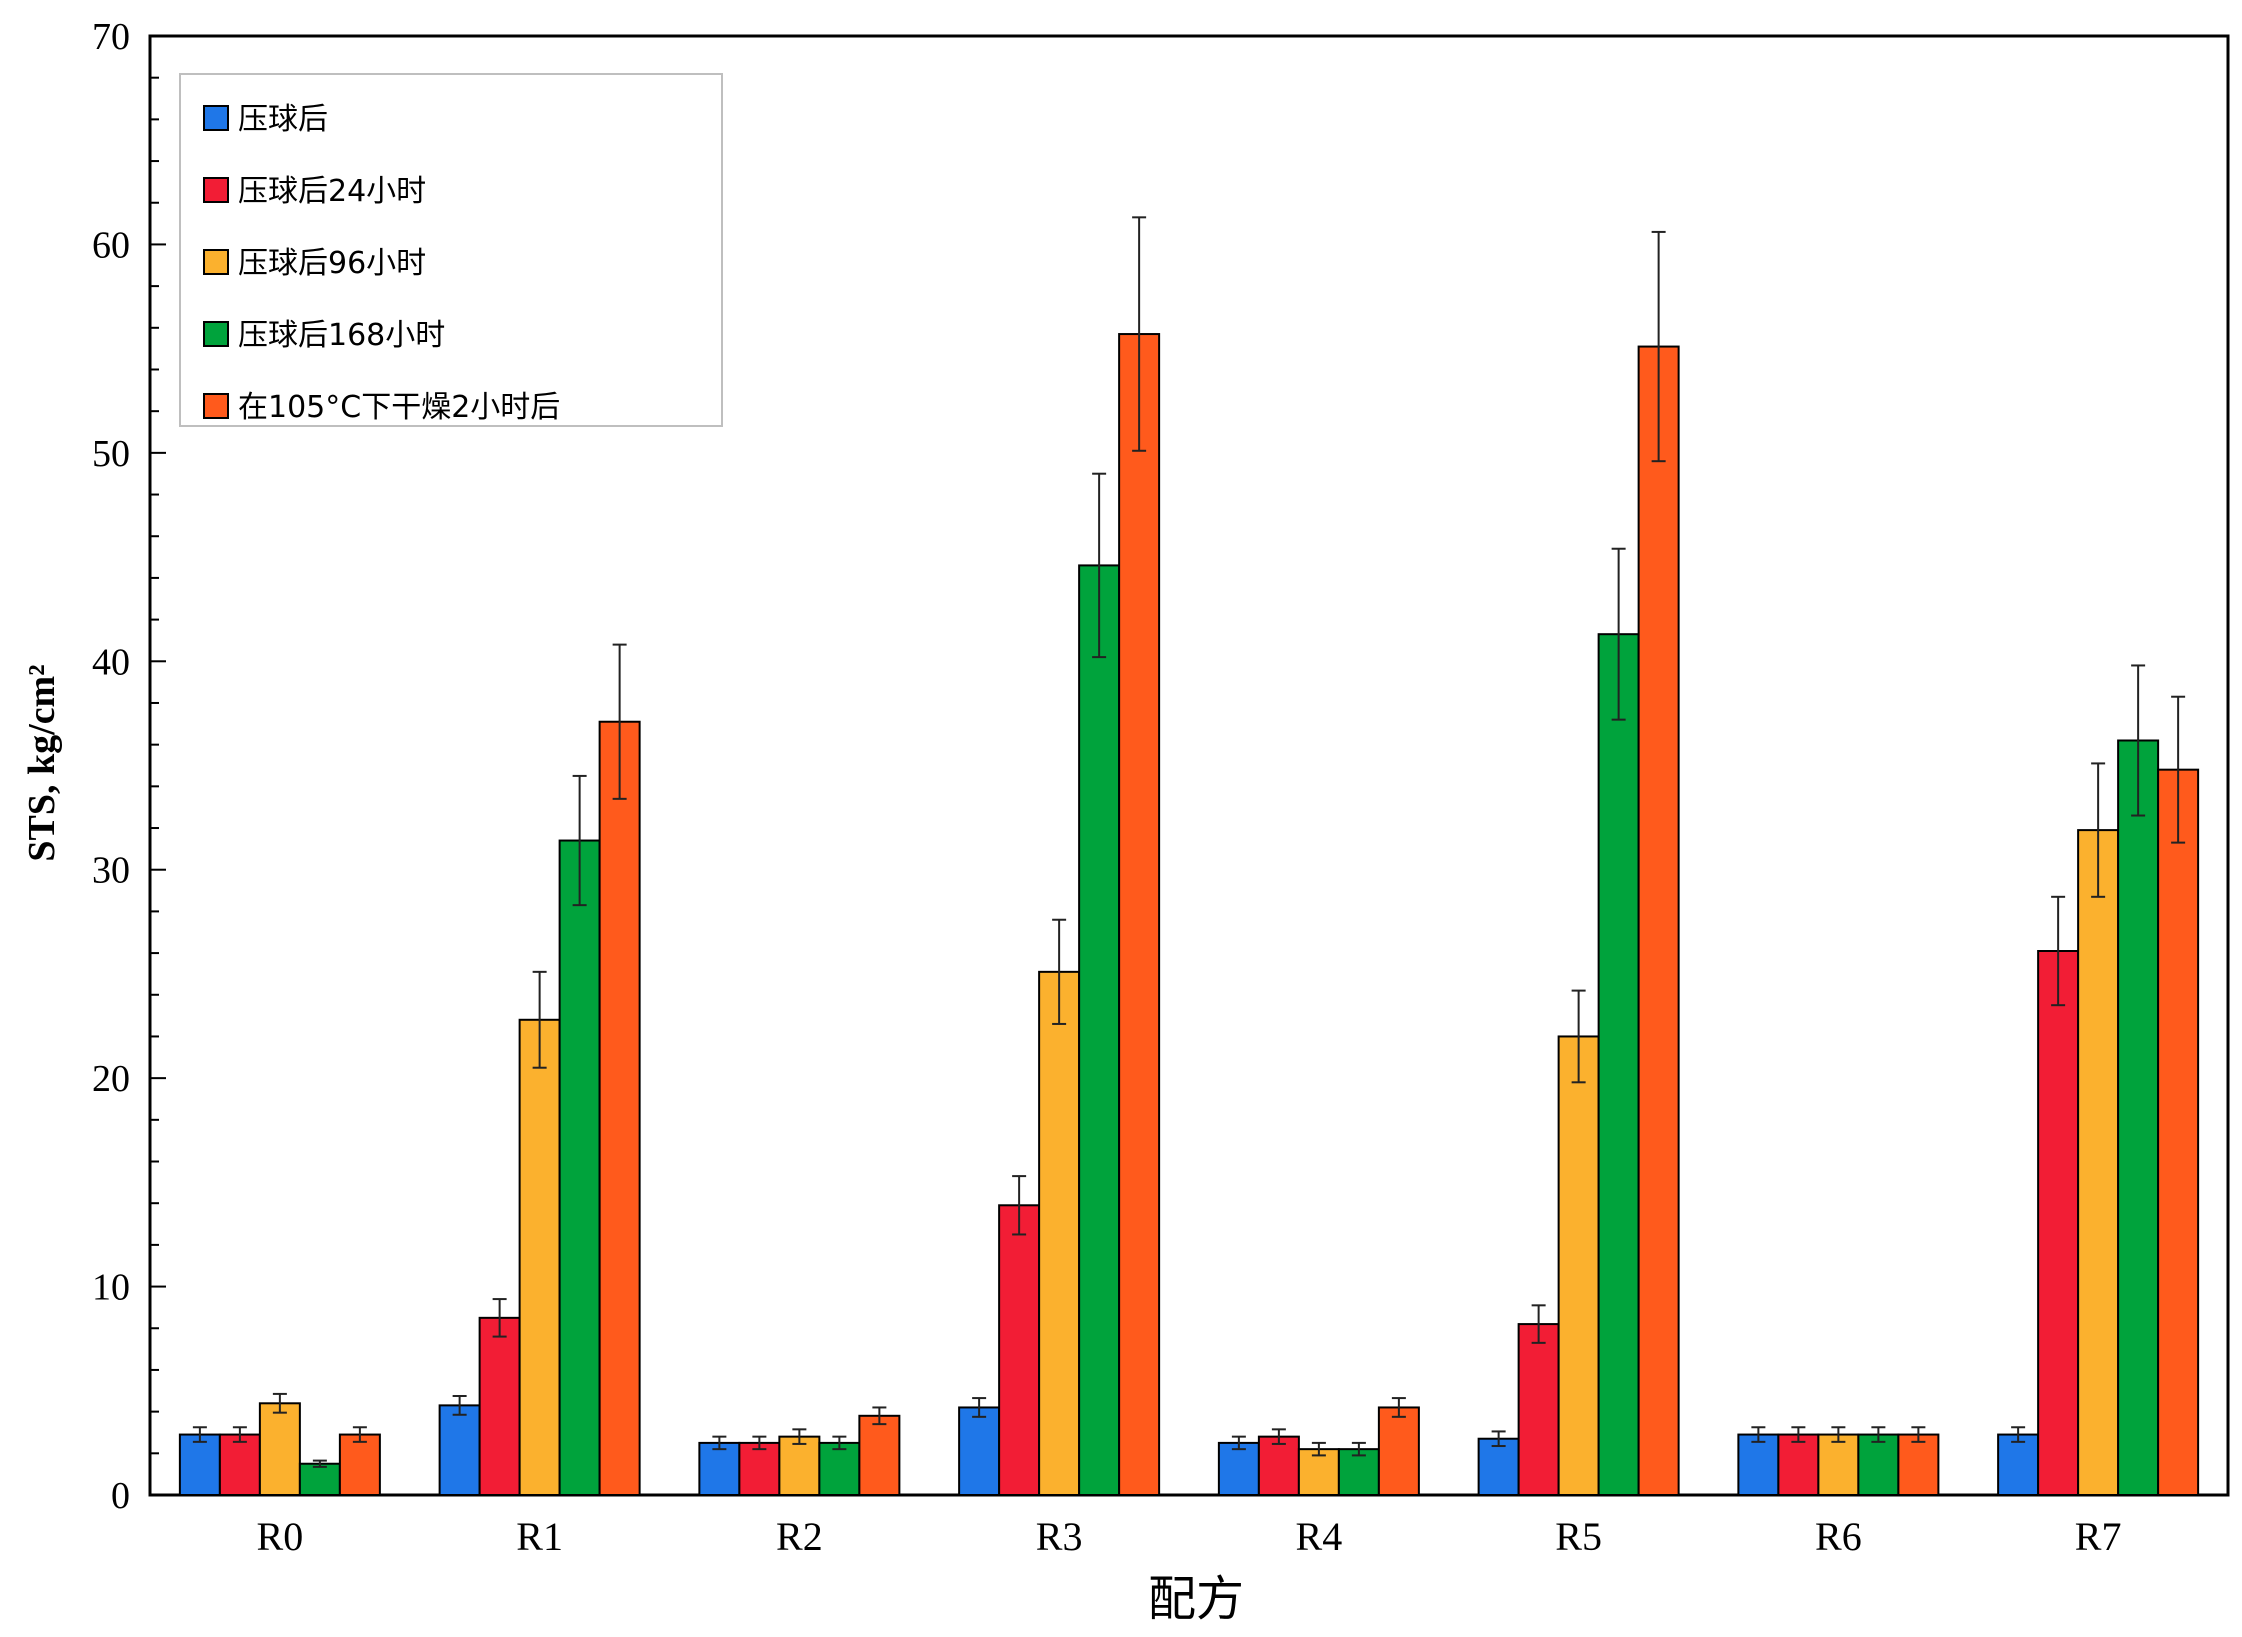 The height and width of the screenshot is (1637, 2242). I want to click on y-axis: 0 10 20 30 40 50 60 70, so click(129, 766).